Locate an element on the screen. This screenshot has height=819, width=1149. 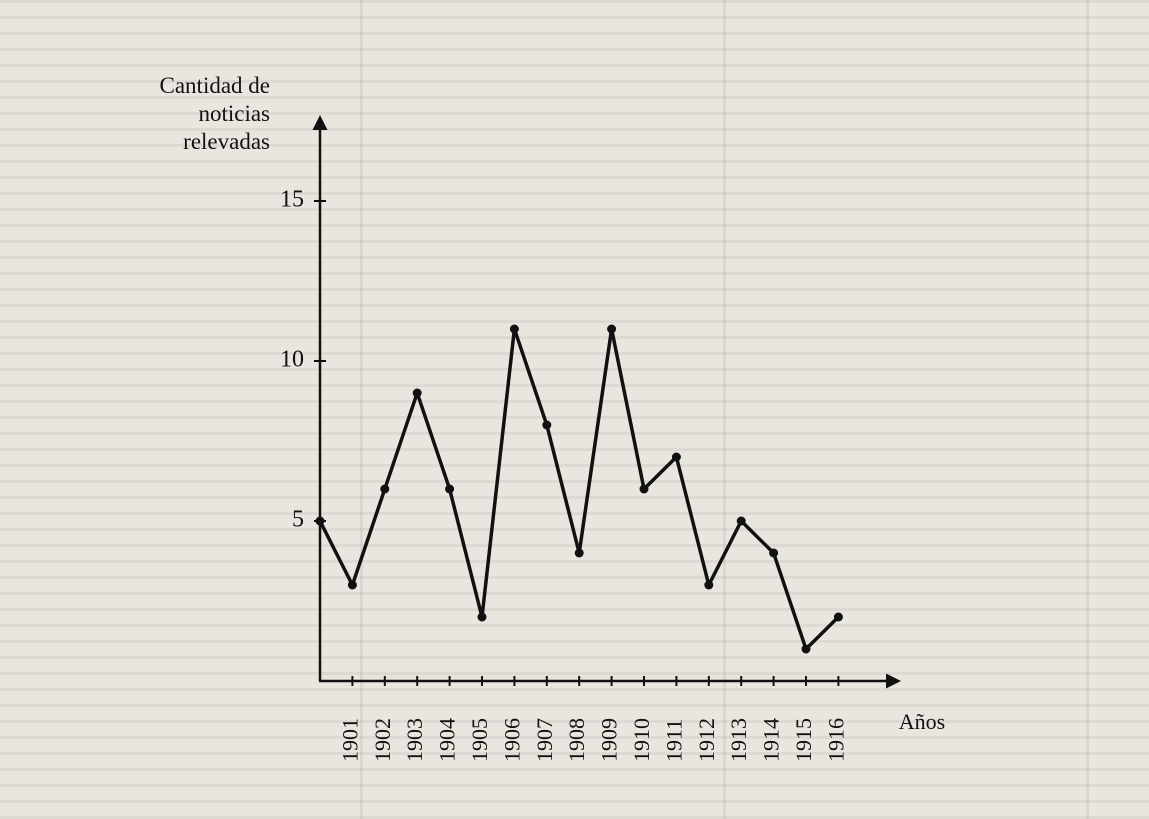
y-tick-label: 15 is located at coordinates (292, 200).